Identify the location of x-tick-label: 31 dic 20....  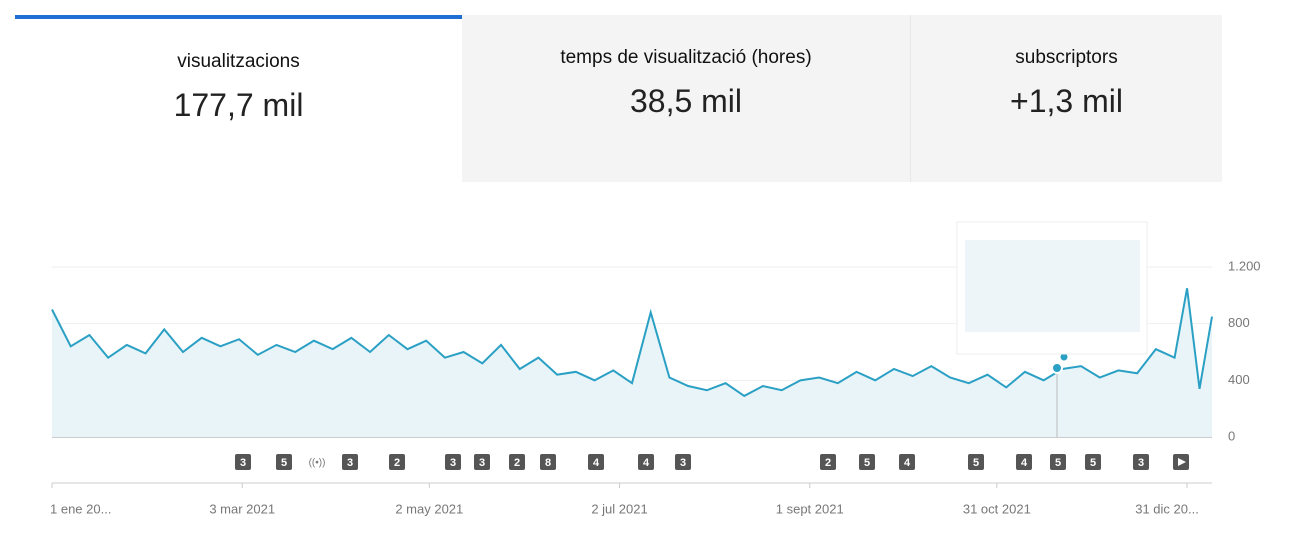
(1167, 508).